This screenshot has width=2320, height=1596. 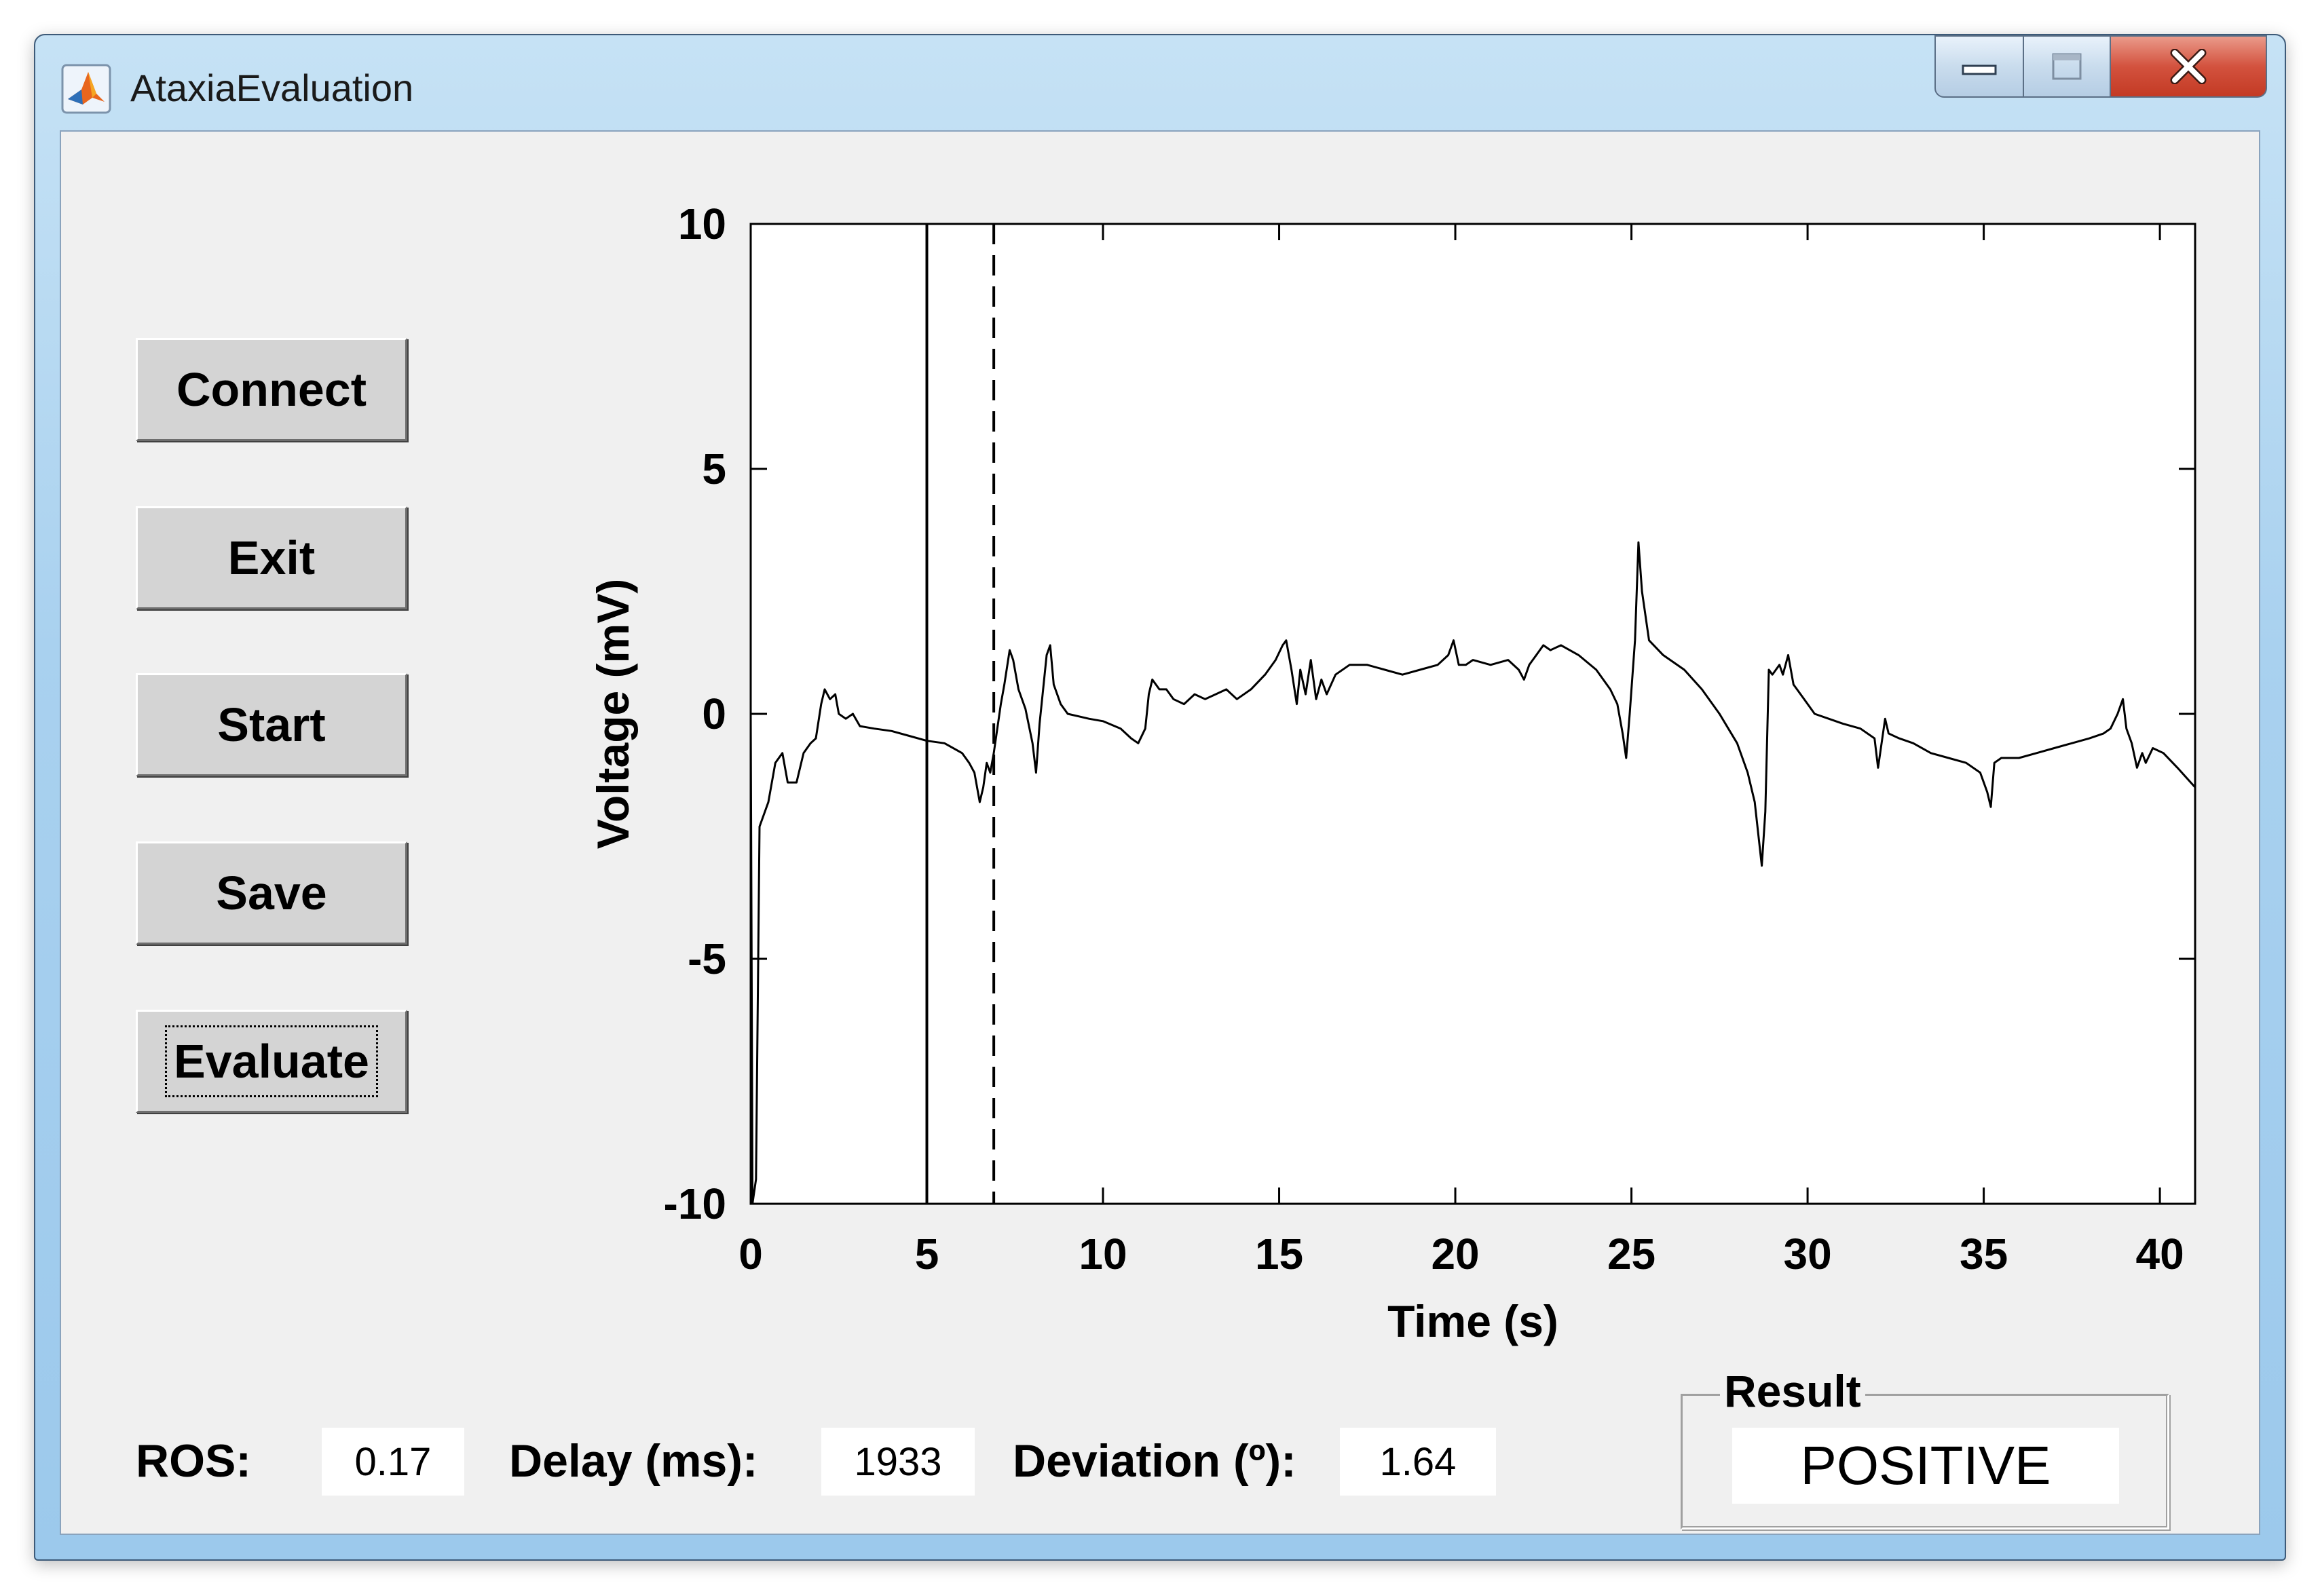 I want to click on evaluate-button-label: Evaluate, so click(x=271, y=1061).